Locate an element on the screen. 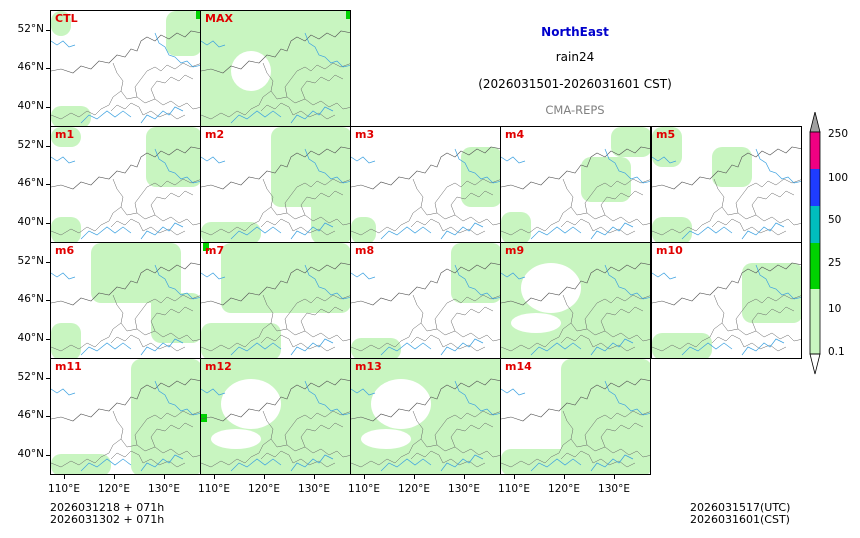 The image size is (860, 538). panel-label: m11 is located at coordinates (68, 366).